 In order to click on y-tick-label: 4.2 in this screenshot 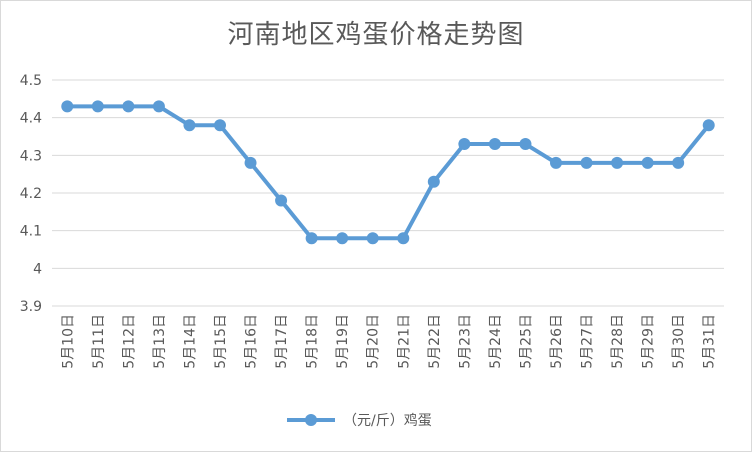, I will do `click(31, 194)`.